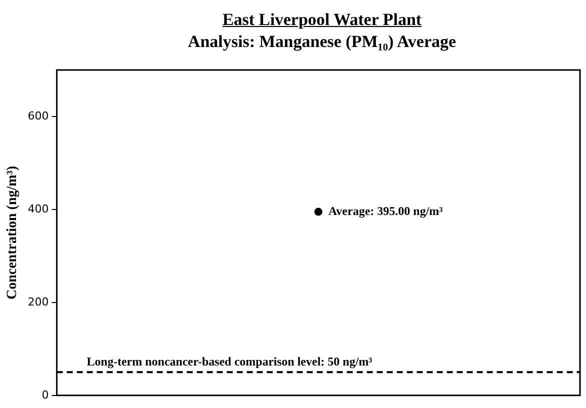 This screenshot has width=586, height=408. What do you see at coordinates (45, 395) in the screenshot?
I see `y-tick-label: 0` at bounding box center [45, 395].